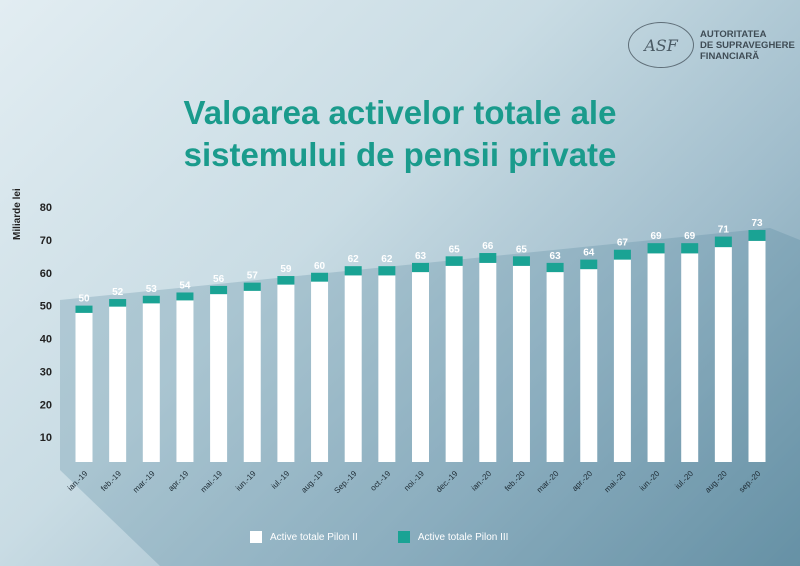 The height and width of the screenshot is (566, 800). What do you see at coordinates (46, 340) in the screenshot?
I see `y-tick-label: 40` at bounding box center [46, 340].